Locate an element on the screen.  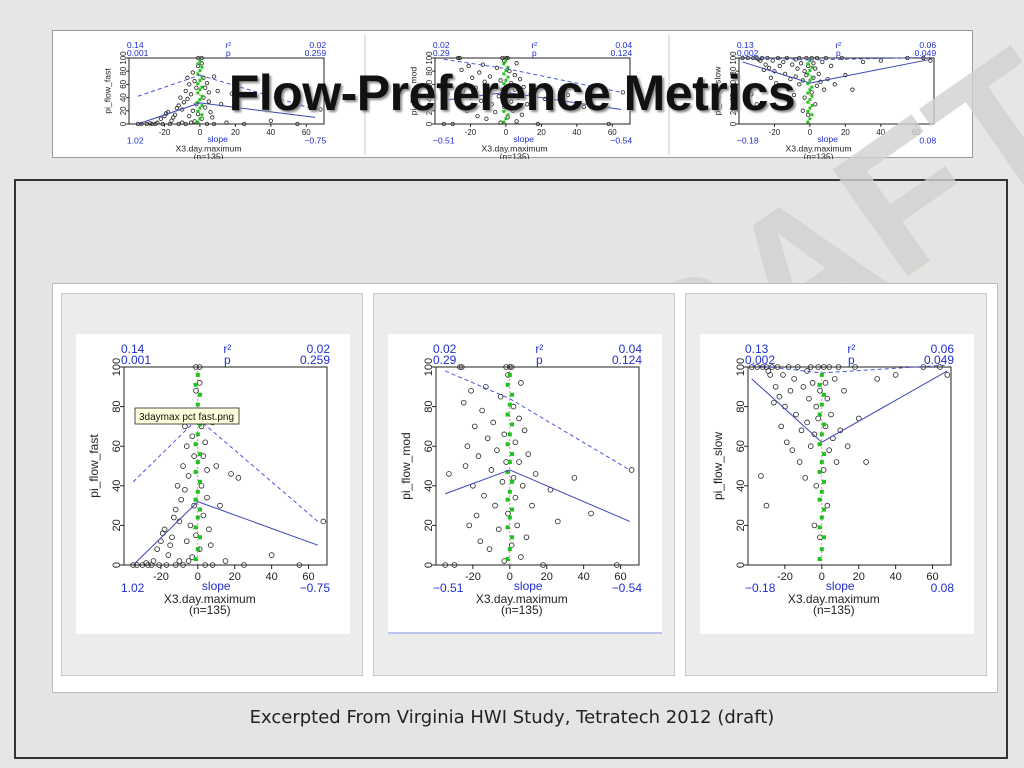
fit-line-right is located at coordinates (257, 523).